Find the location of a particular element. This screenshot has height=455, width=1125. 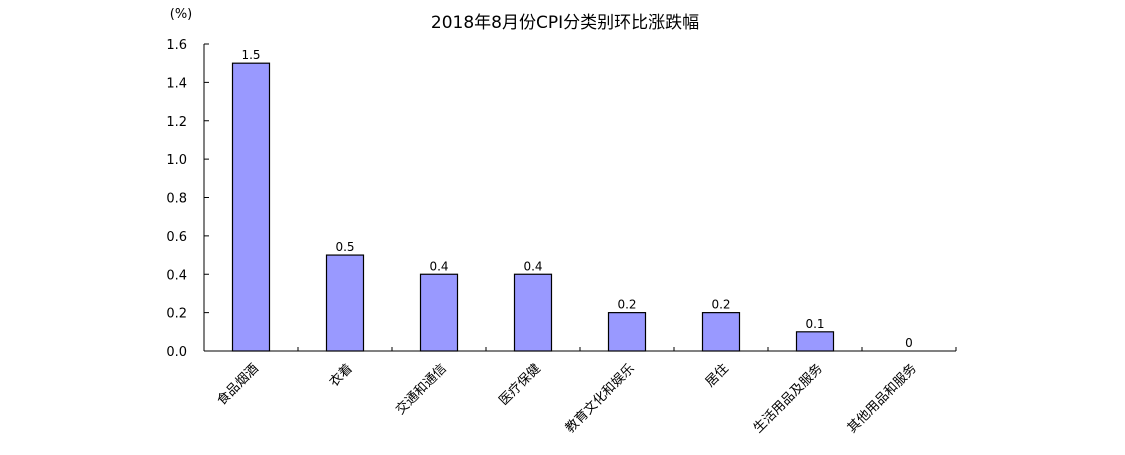

category-label: 其他用品和服务 is located at coordinates (882, 399).